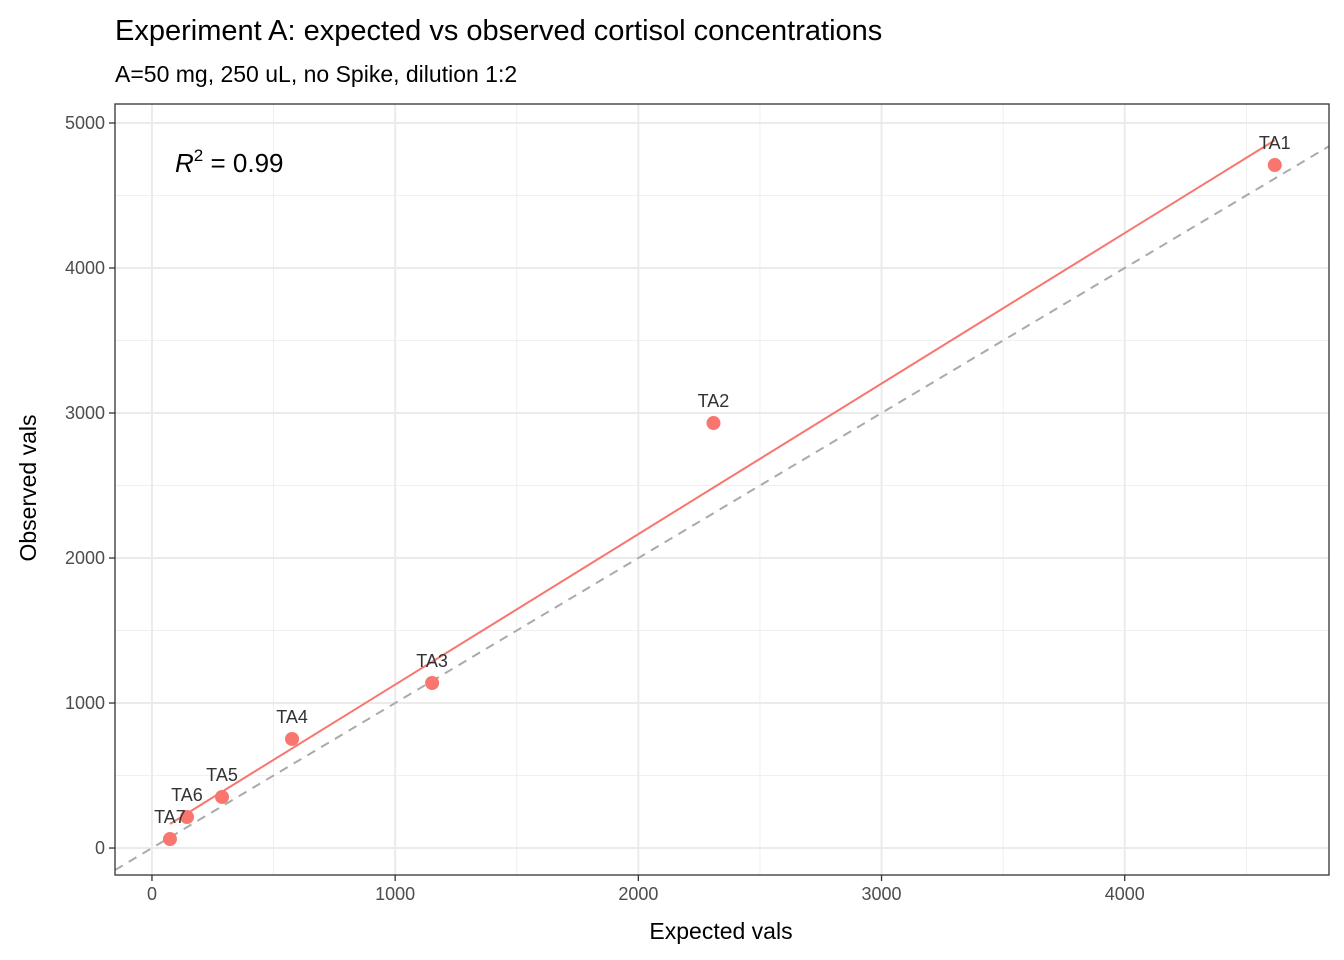  I want to click on x-tick-label: 3000, so click(882, 894).